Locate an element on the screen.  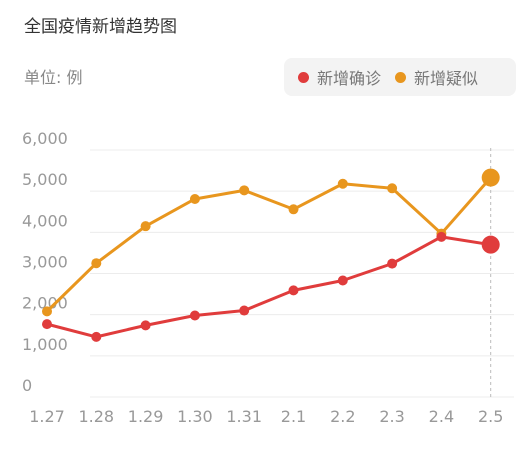
legend-label-confirmed: 新增确诊 is located at coordinates (349, 78).